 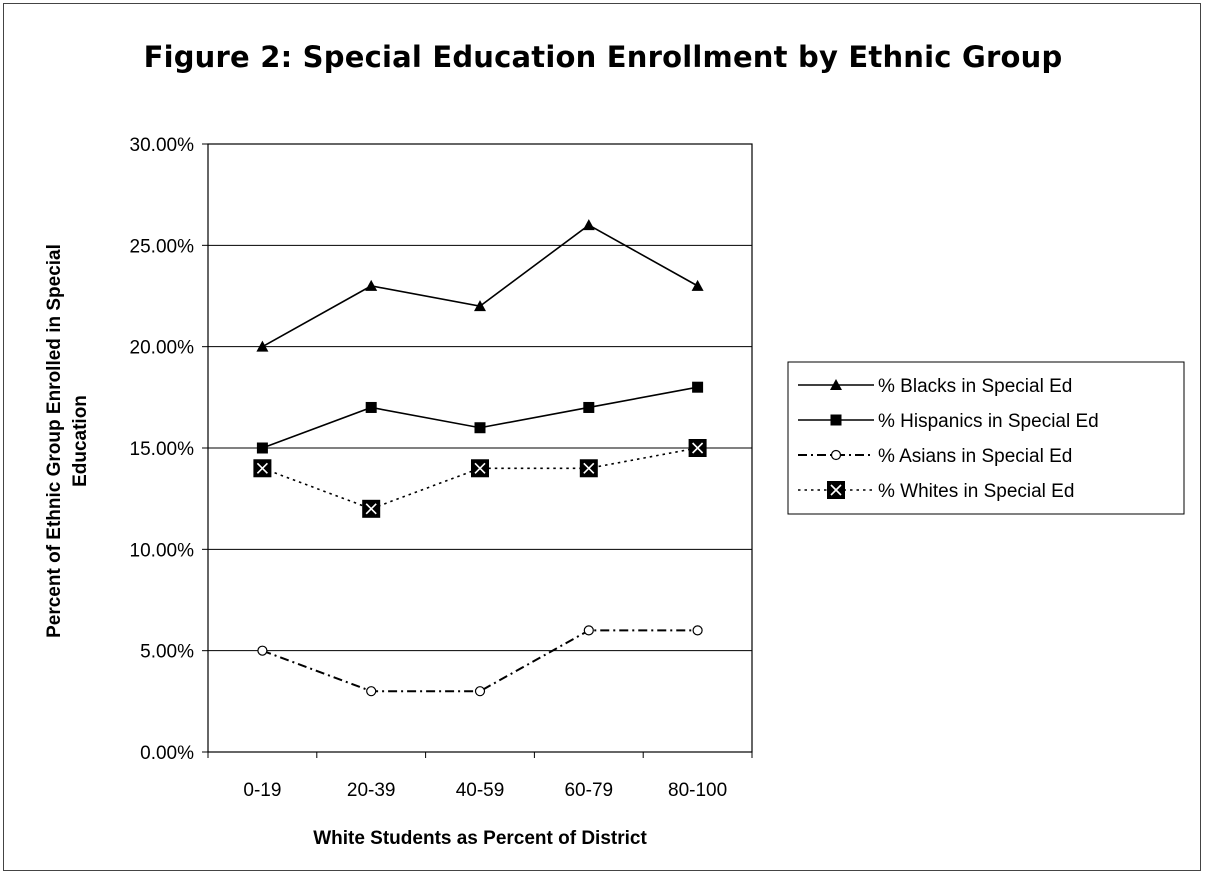 What do you see at coordinates (162, 449) in the screenshot?
I see `y-tick-label: 15.00%` at bounding box center [162, 449].